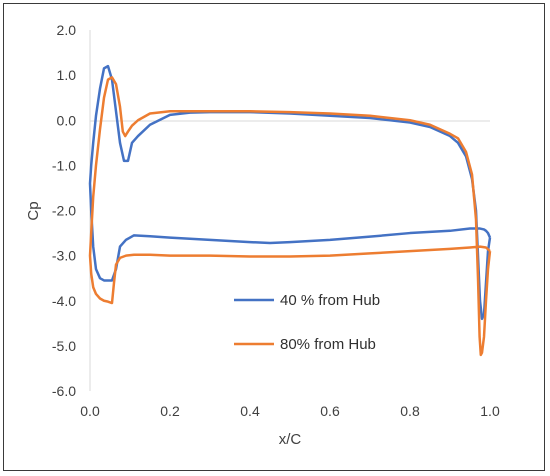  What do you see at coordinates (64, 346) in the screenshot?
I see `y-tick-label: -5.0` at bounding box center [64, 346].